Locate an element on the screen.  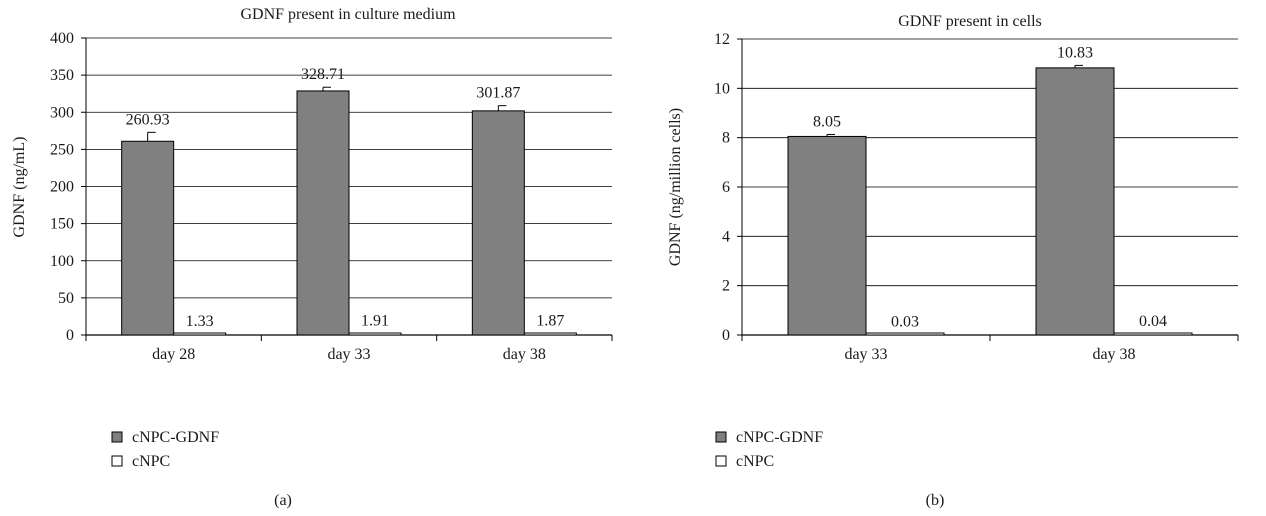
y-tick-label-b: 4 is located at coordinates (726, 236).